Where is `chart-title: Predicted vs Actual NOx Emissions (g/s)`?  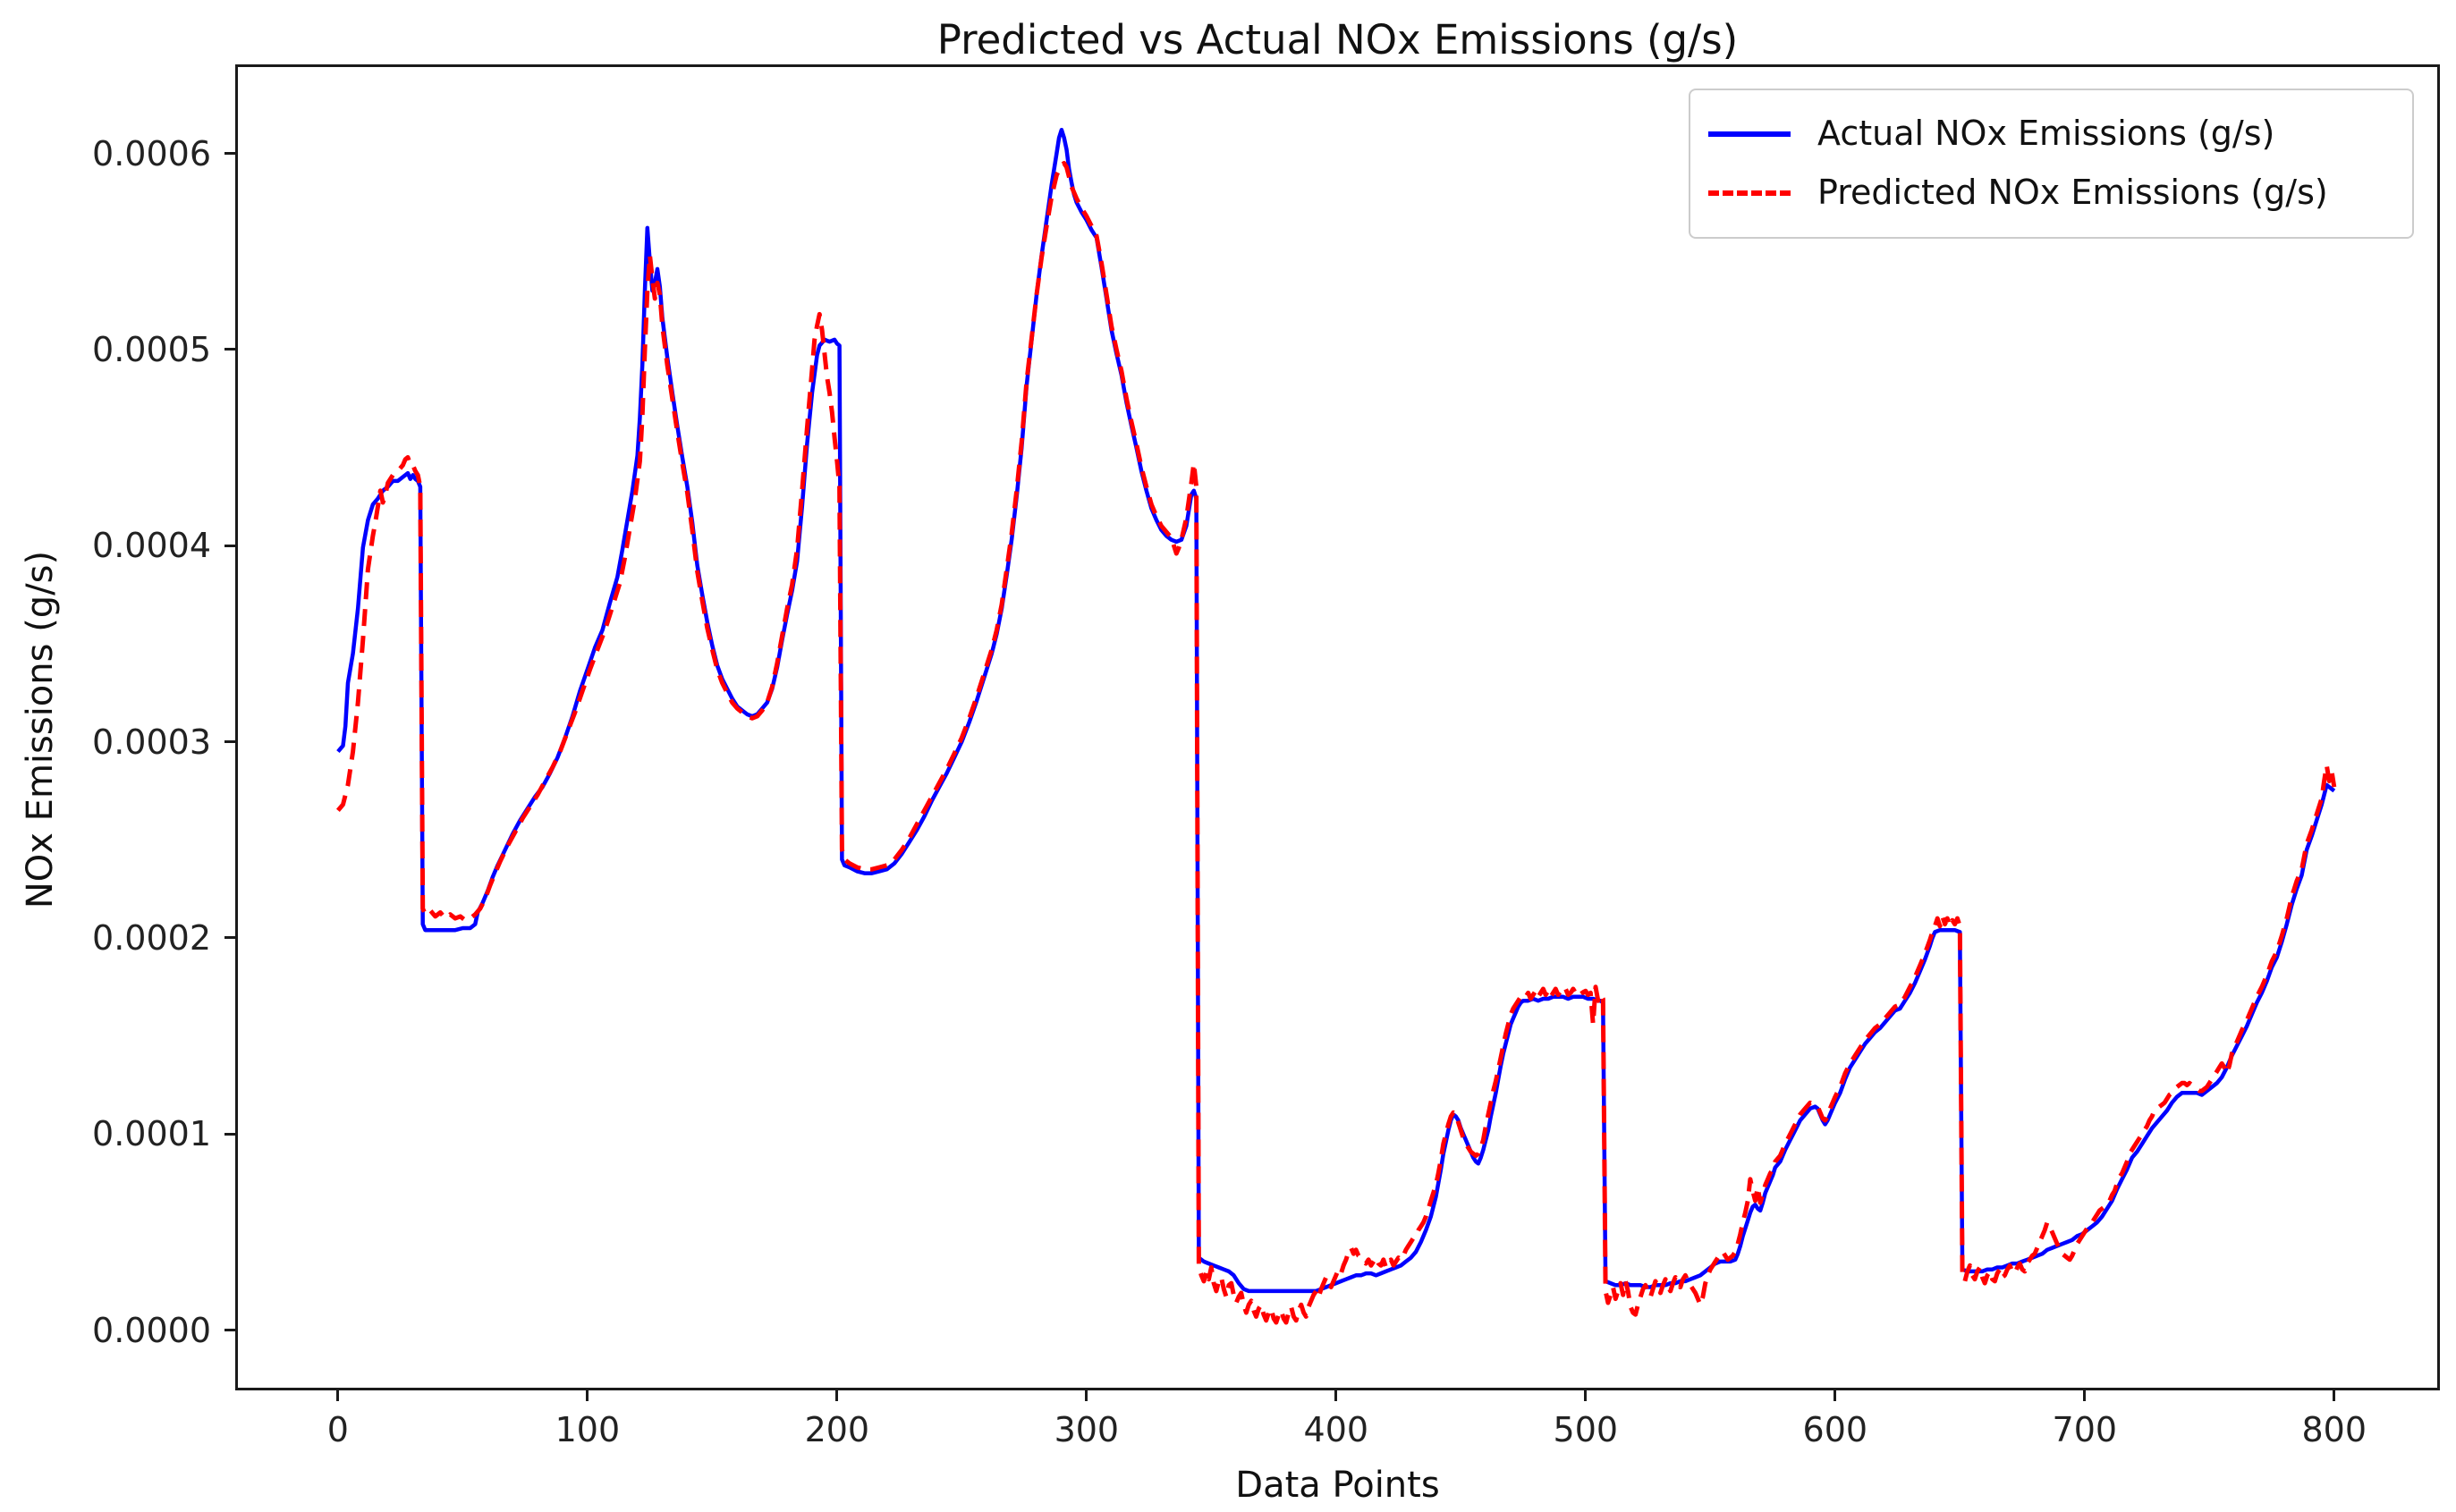
chart-title: Predicted vs Actual NOx Emissions (g/s) is located at coordinates (1337, 40).